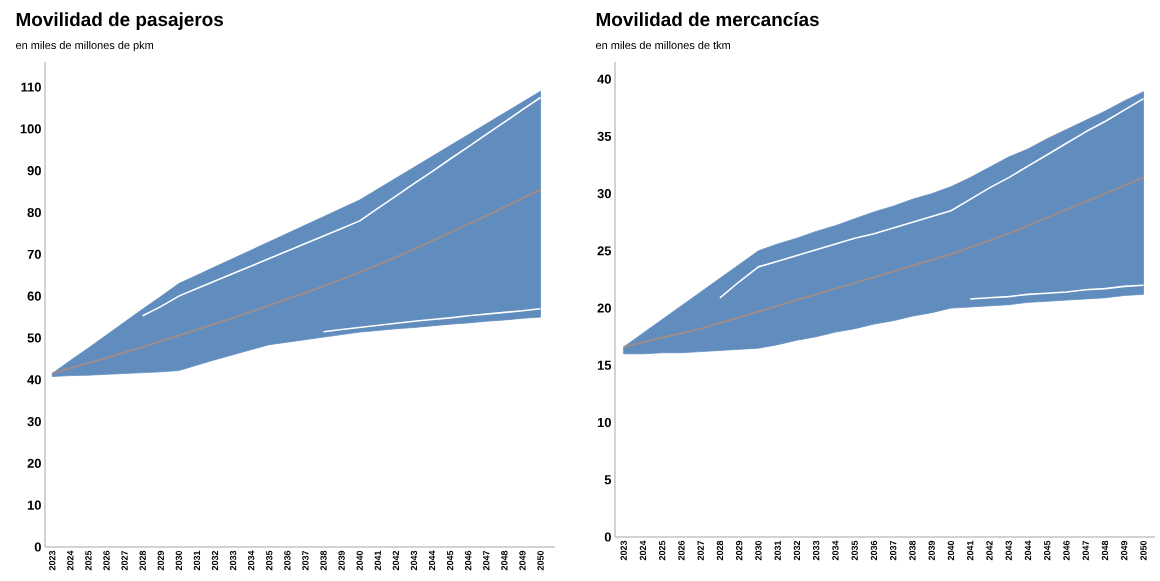 The width and height of the screenshot is (1160, 581). I want to click on y-tick-label: 25, so click(604, 251).